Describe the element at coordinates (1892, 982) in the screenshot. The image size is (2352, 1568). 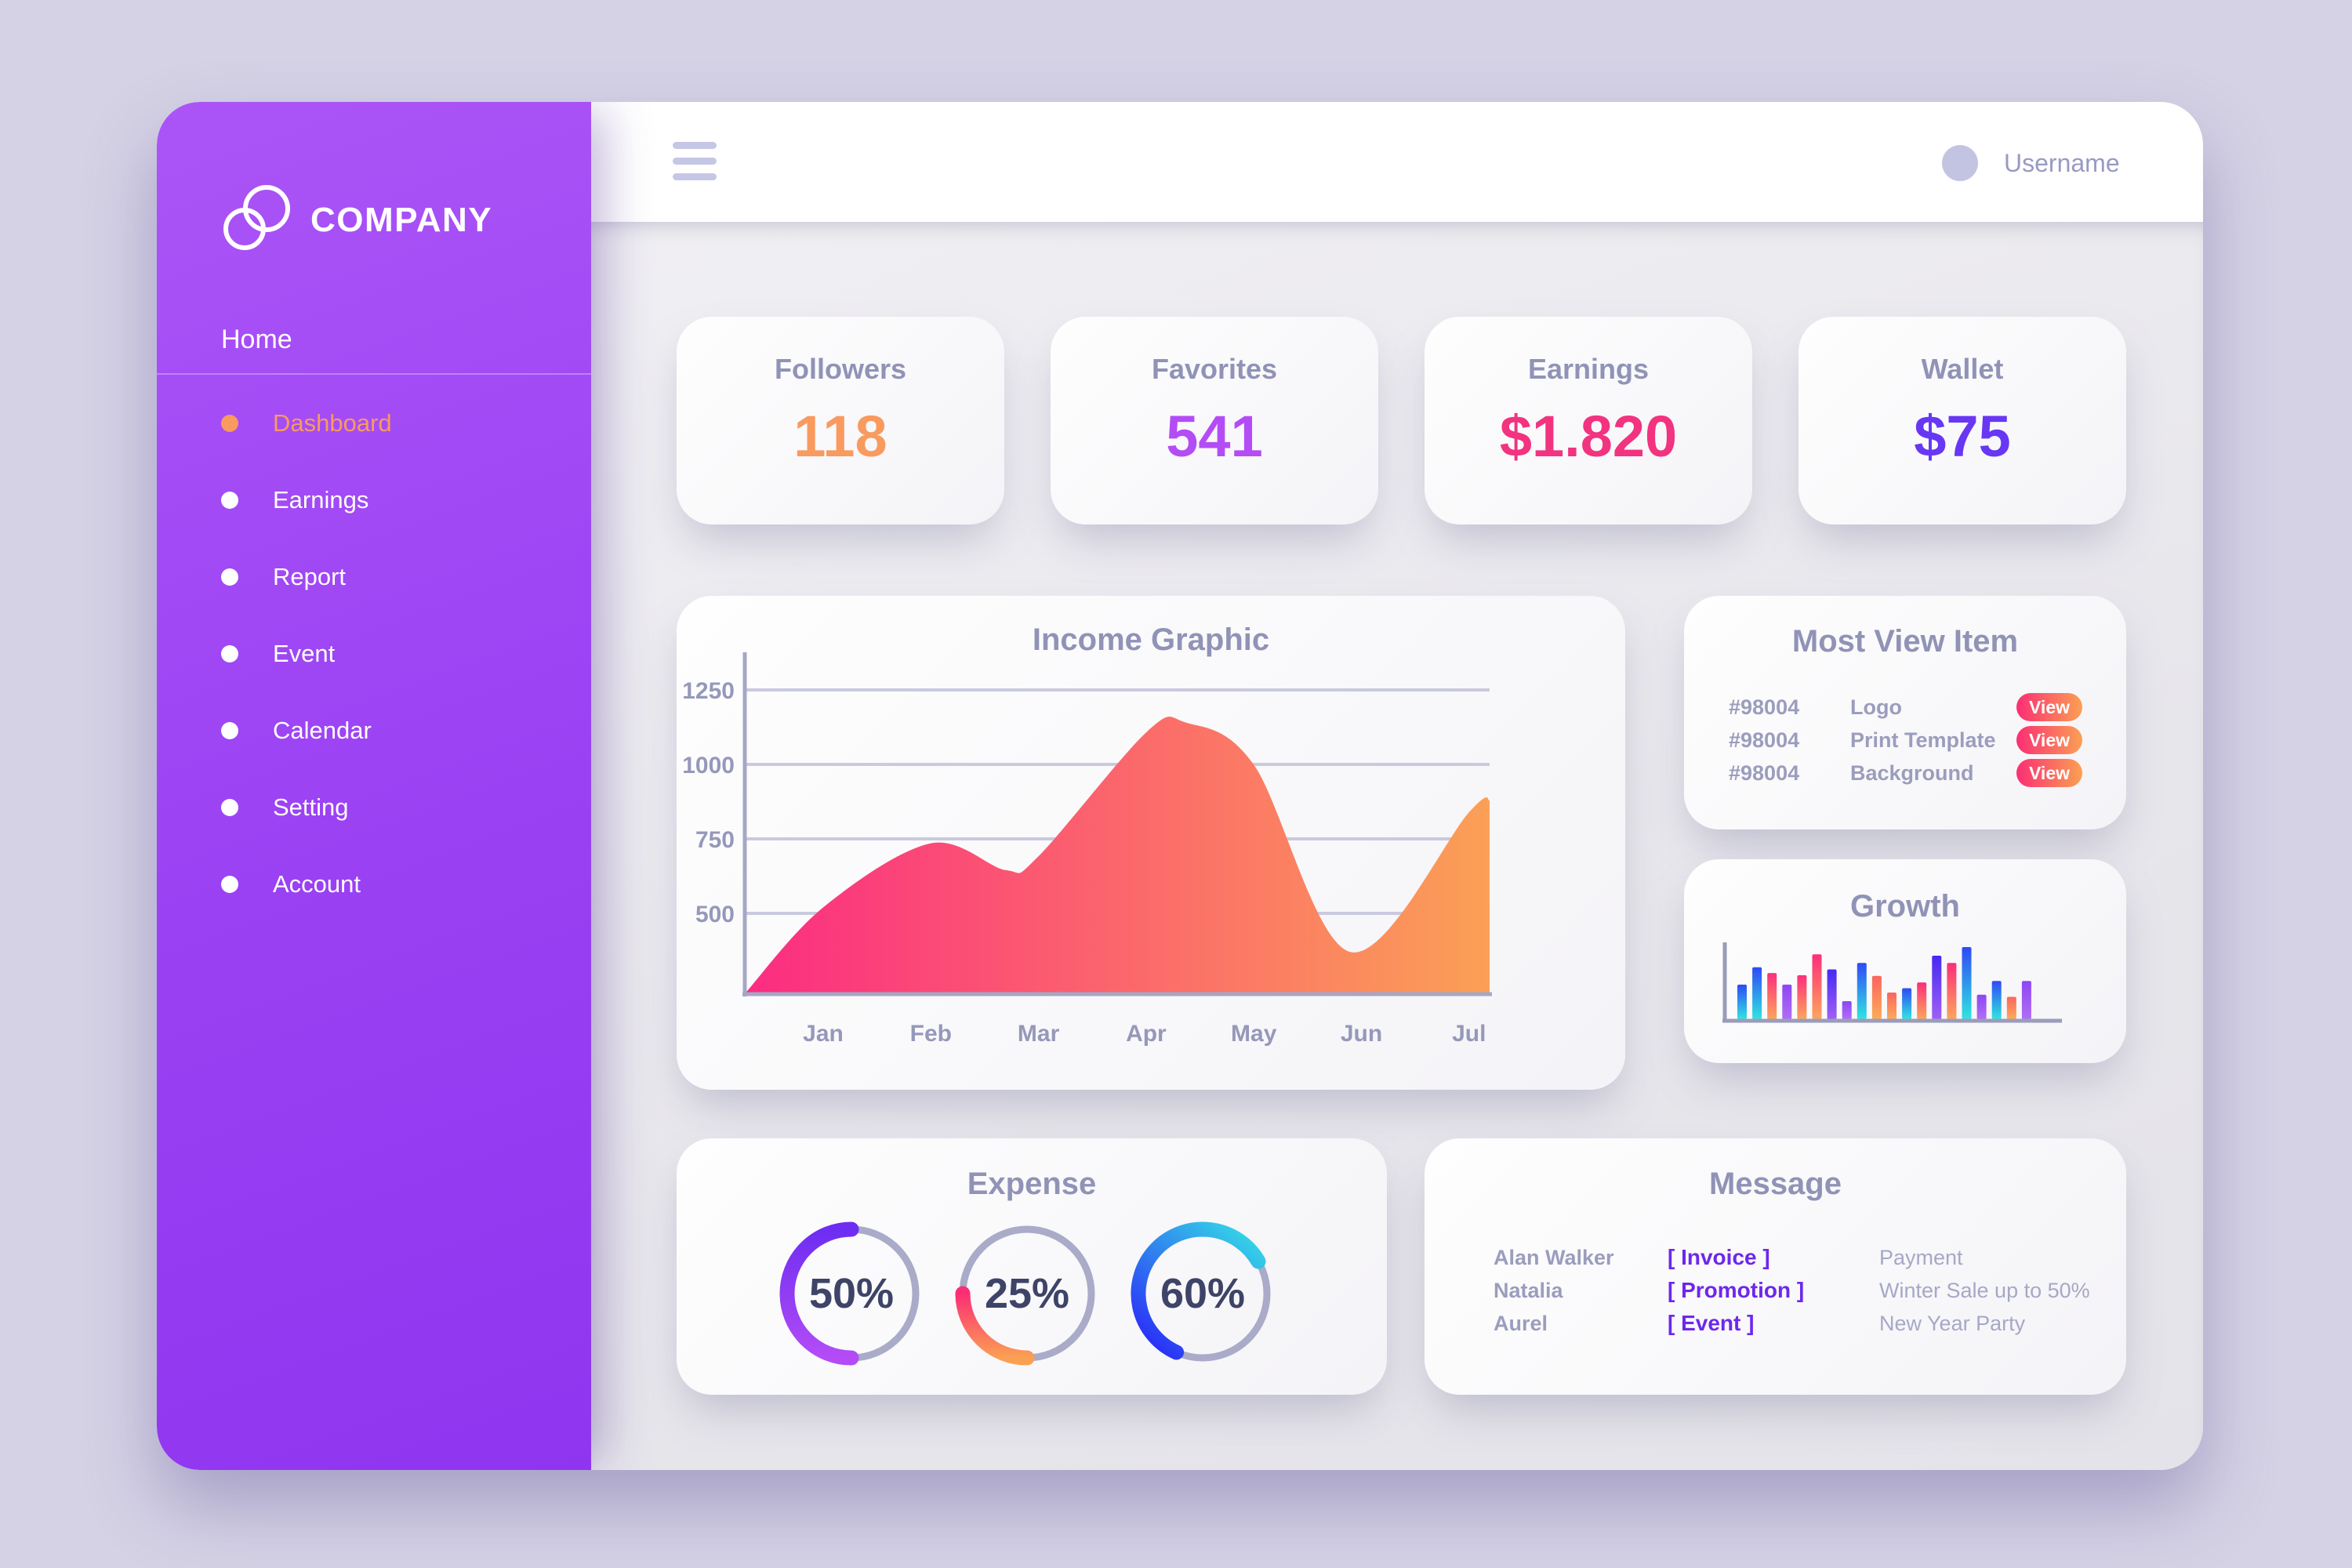
I see `growth-bar-chart` at that location.